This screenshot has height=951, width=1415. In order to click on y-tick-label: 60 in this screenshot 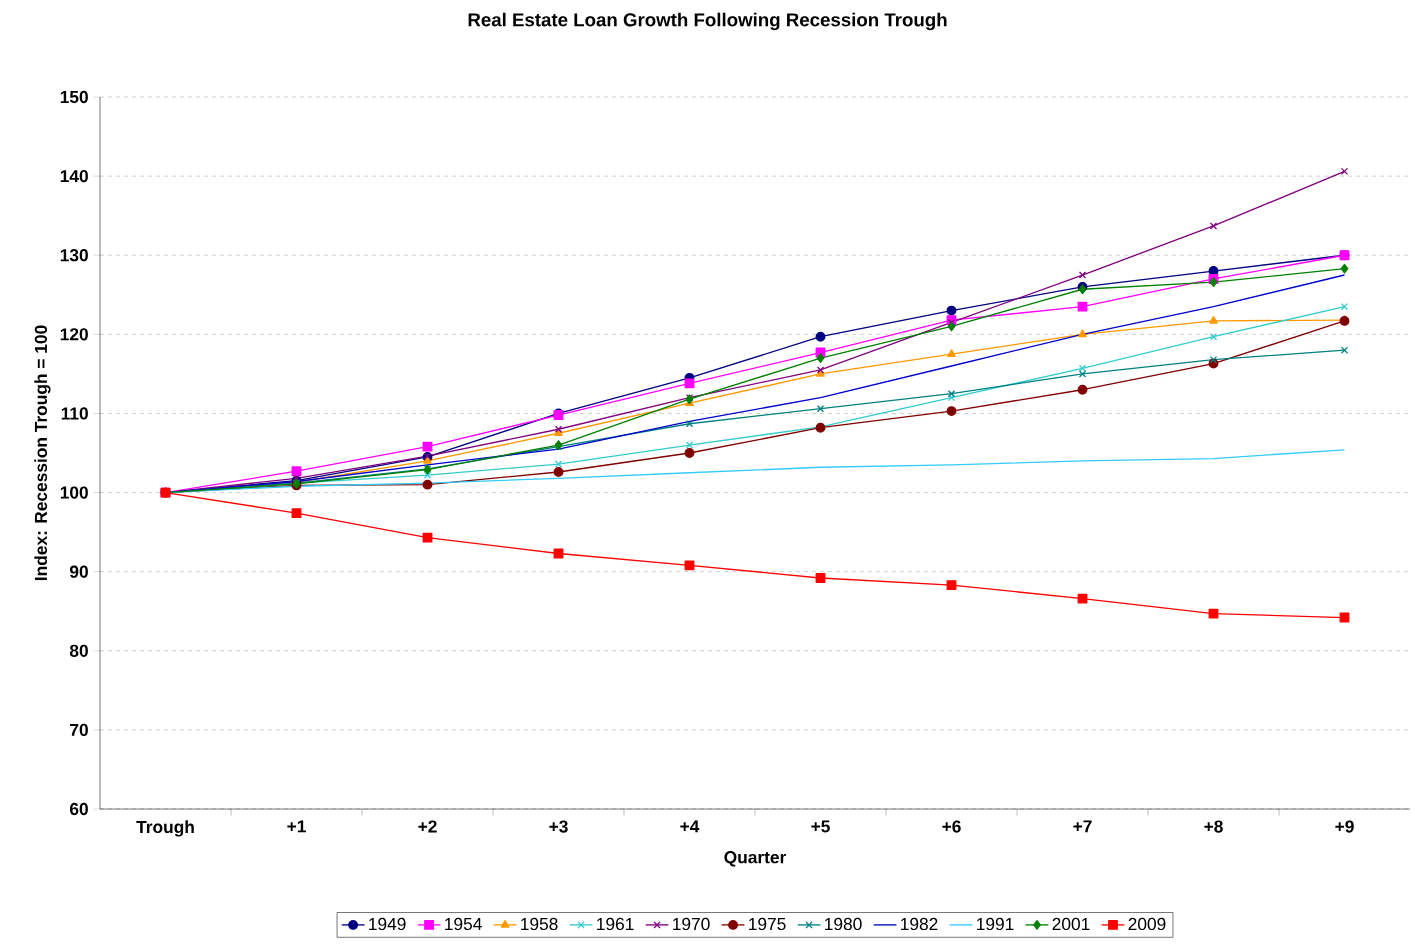, I will do `click(78, 809)`.